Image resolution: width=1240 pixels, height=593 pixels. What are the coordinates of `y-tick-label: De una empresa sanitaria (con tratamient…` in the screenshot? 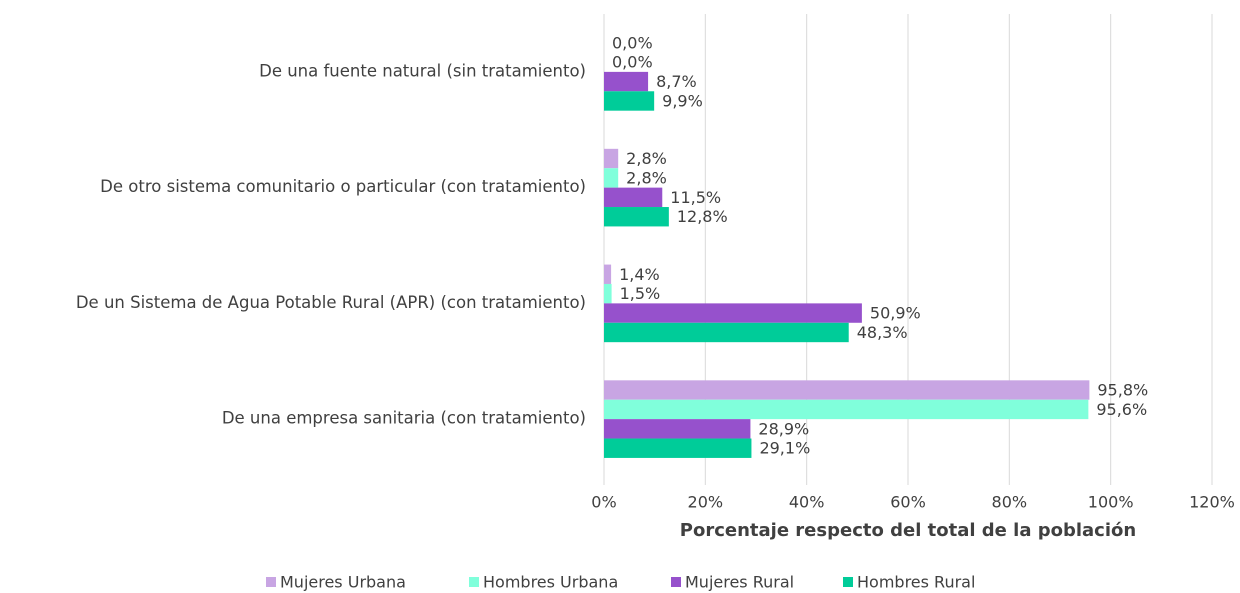 It's located at (404, 418).